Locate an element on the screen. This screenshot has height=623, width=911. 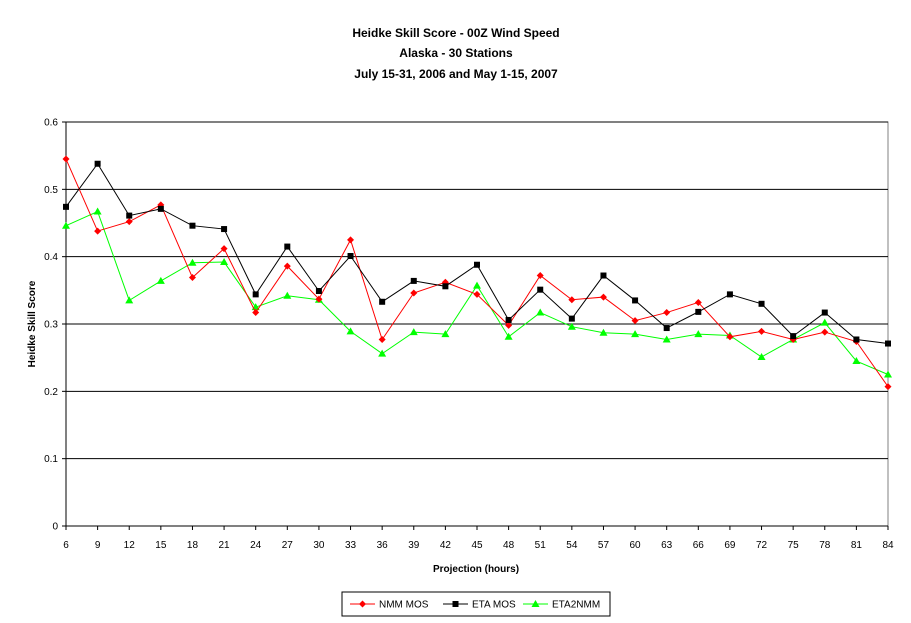
x-tick-label: 15 is located at coordinates (161, 545).